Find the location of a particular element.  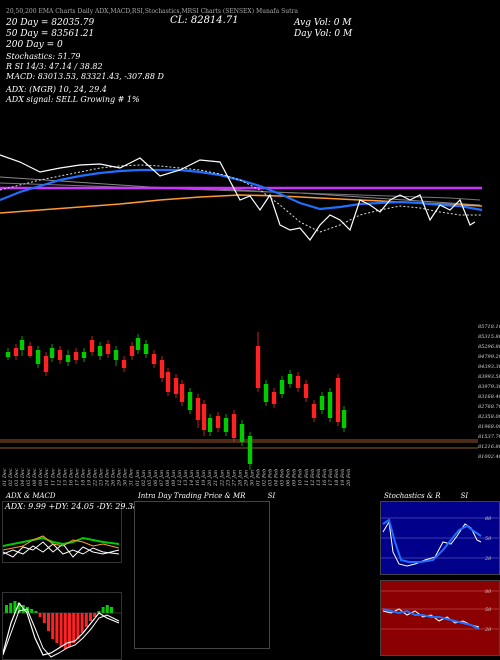

date-axis-label: 22 Dec is located at coordinates (96, 477).